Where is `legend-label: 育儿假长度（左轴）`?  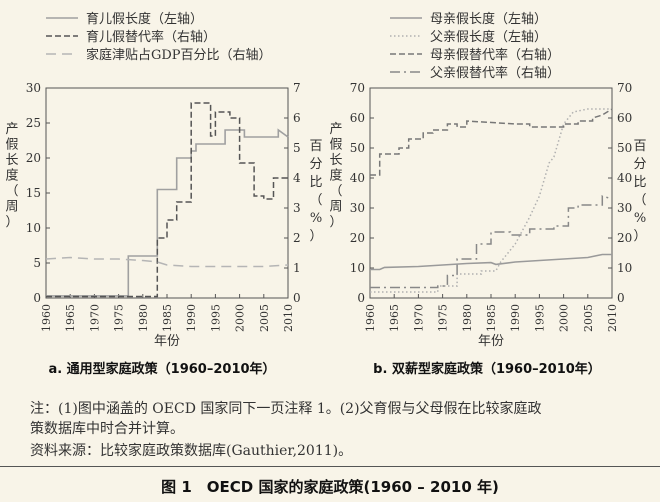 legend-label: 育儿假长度（左轴） is located at coordinates (144, 19).